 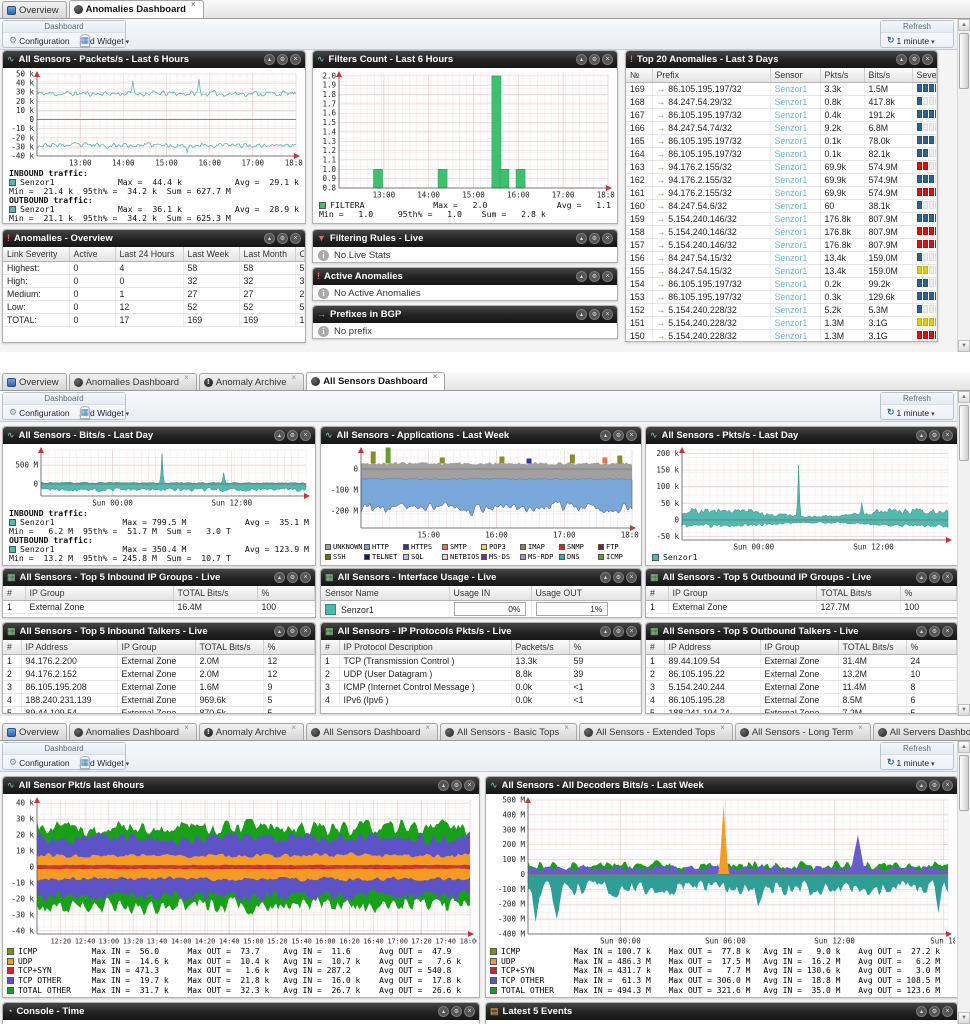 I want to click on column-header: Last Week, so click(x=211, y=254).